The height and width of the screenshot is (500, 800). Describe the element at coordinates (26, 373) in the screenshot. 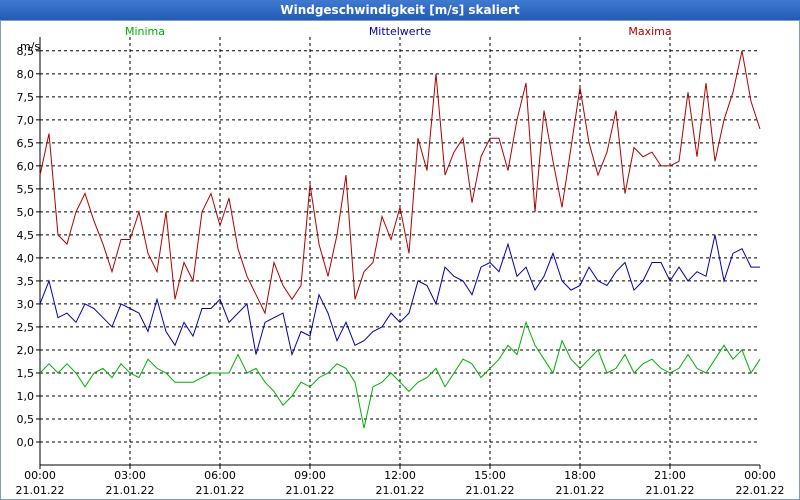

I see `y-tick-label: 1,5` at that location.